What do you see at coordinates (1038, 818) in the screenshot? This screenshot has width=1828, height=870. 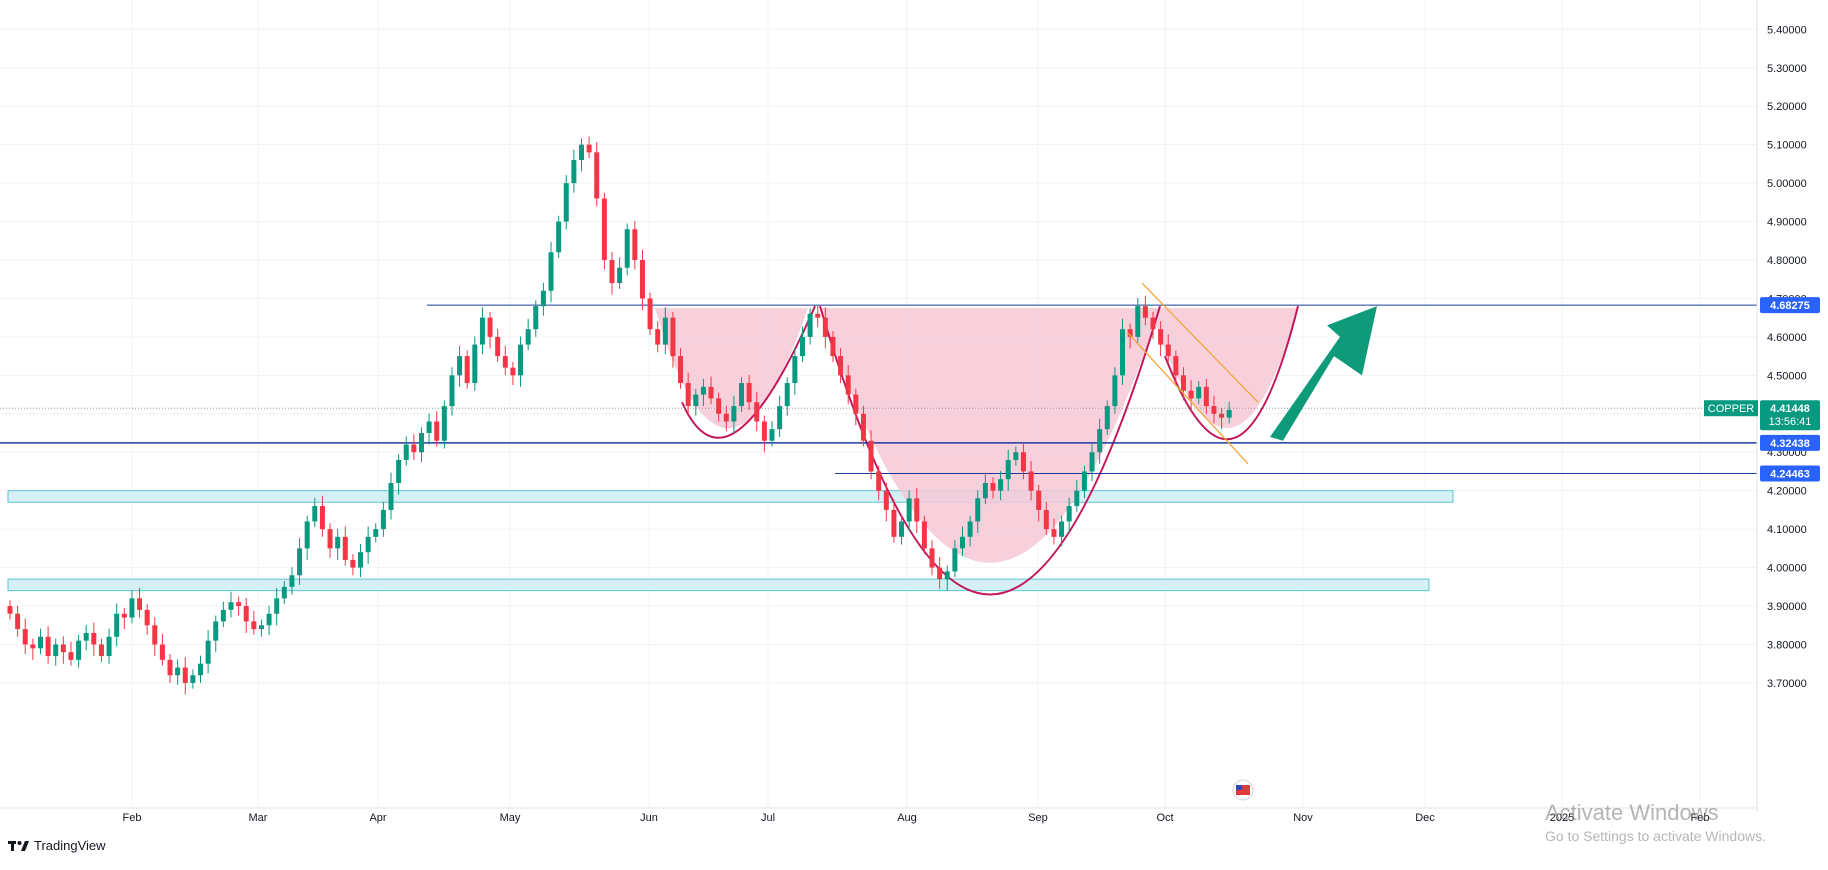 I see `time-tick-label: Sep` at bounding box center [1038, 818].